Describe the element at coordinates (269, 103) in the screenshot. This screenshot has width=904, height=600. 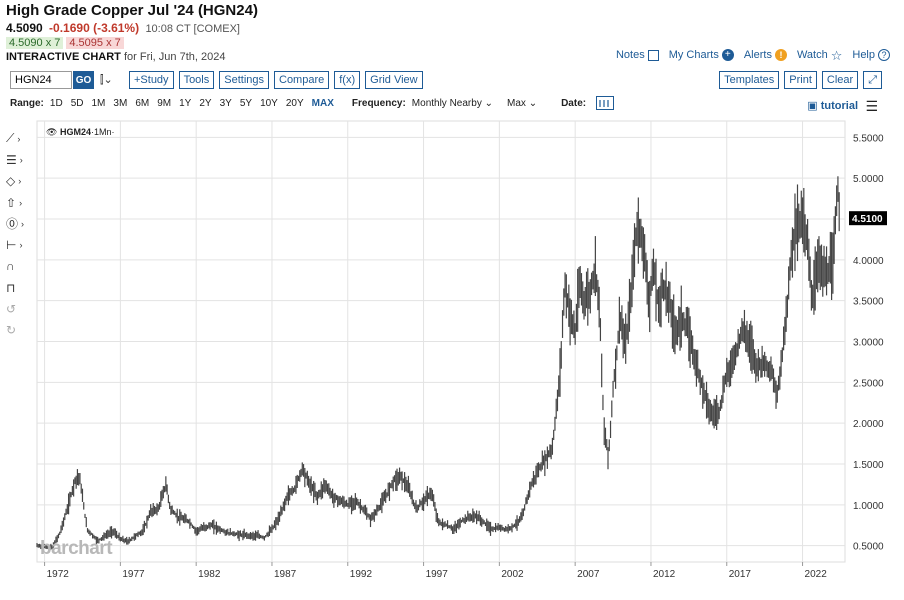
I see `range-option-10y: 10Y` at that location.